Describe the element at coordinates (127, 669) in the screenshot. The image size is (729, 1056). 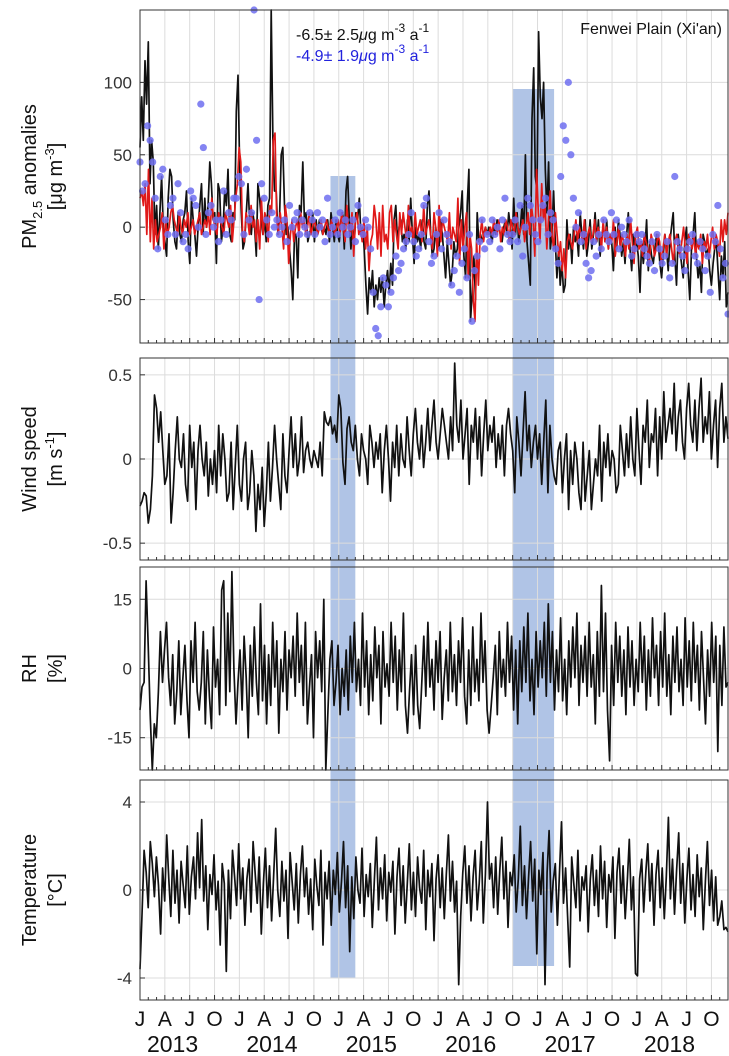
I see `y-tick-label: 0` at that location.